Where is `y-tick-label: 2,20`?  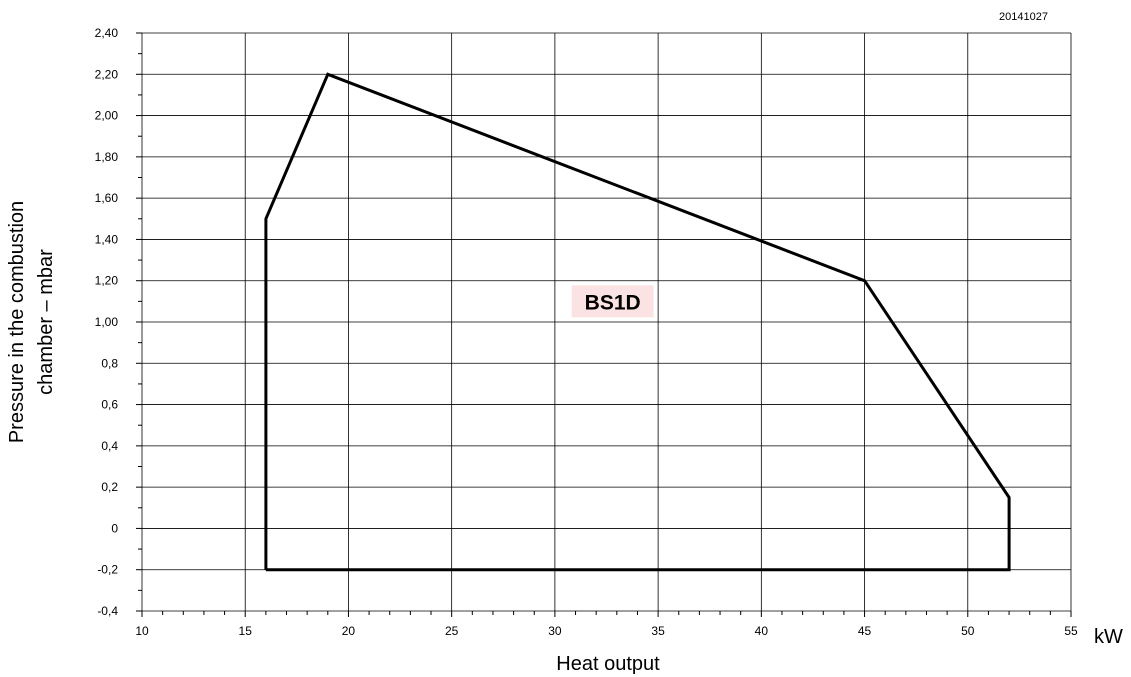 y-tick-label: 2,20 is located at coordinates (107, 74).